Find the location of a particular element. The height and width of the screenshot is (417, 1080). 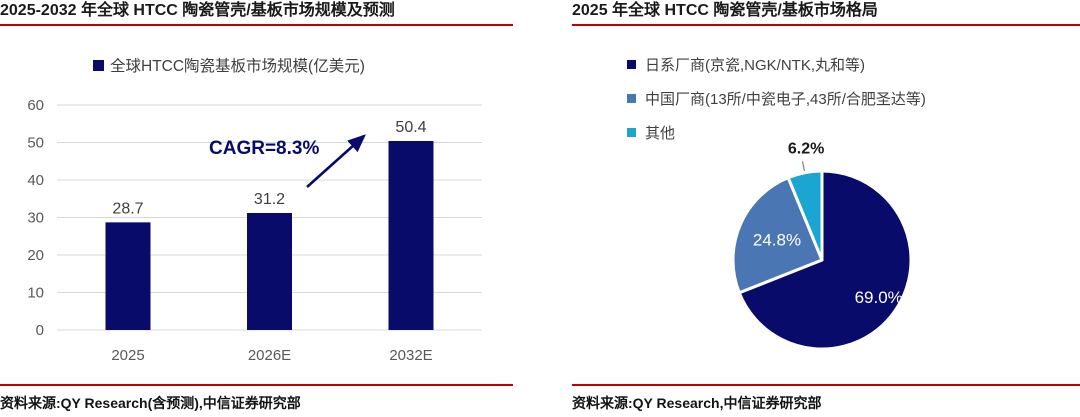

x-tick-label: 2032E is located at coordinates (410, 355).